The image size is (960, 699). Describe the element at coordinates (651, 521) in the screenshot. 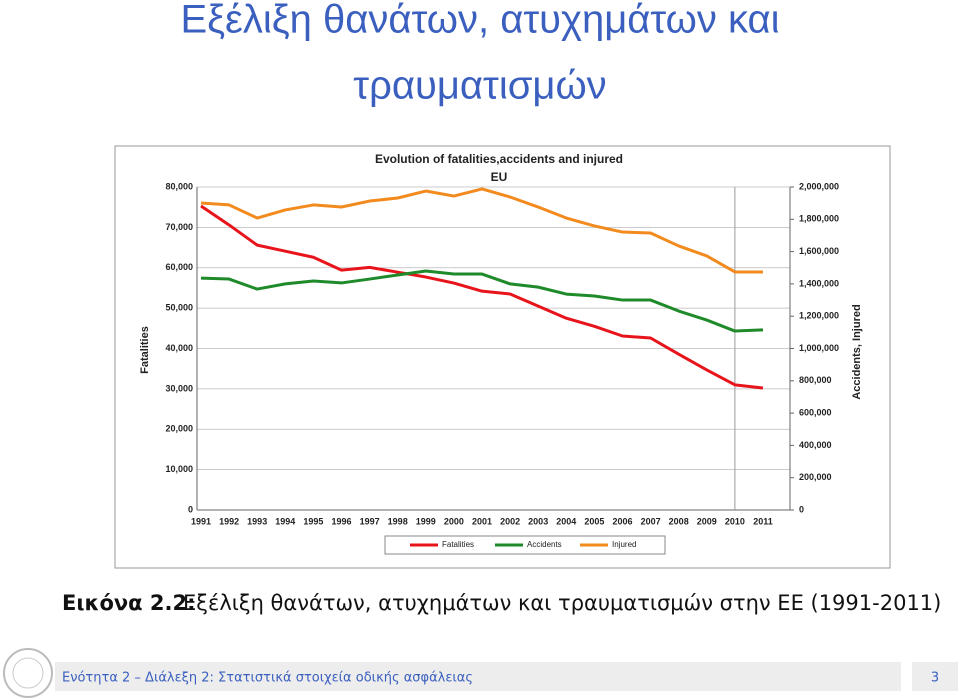

I see `x-tick-label: 2007` at that location.